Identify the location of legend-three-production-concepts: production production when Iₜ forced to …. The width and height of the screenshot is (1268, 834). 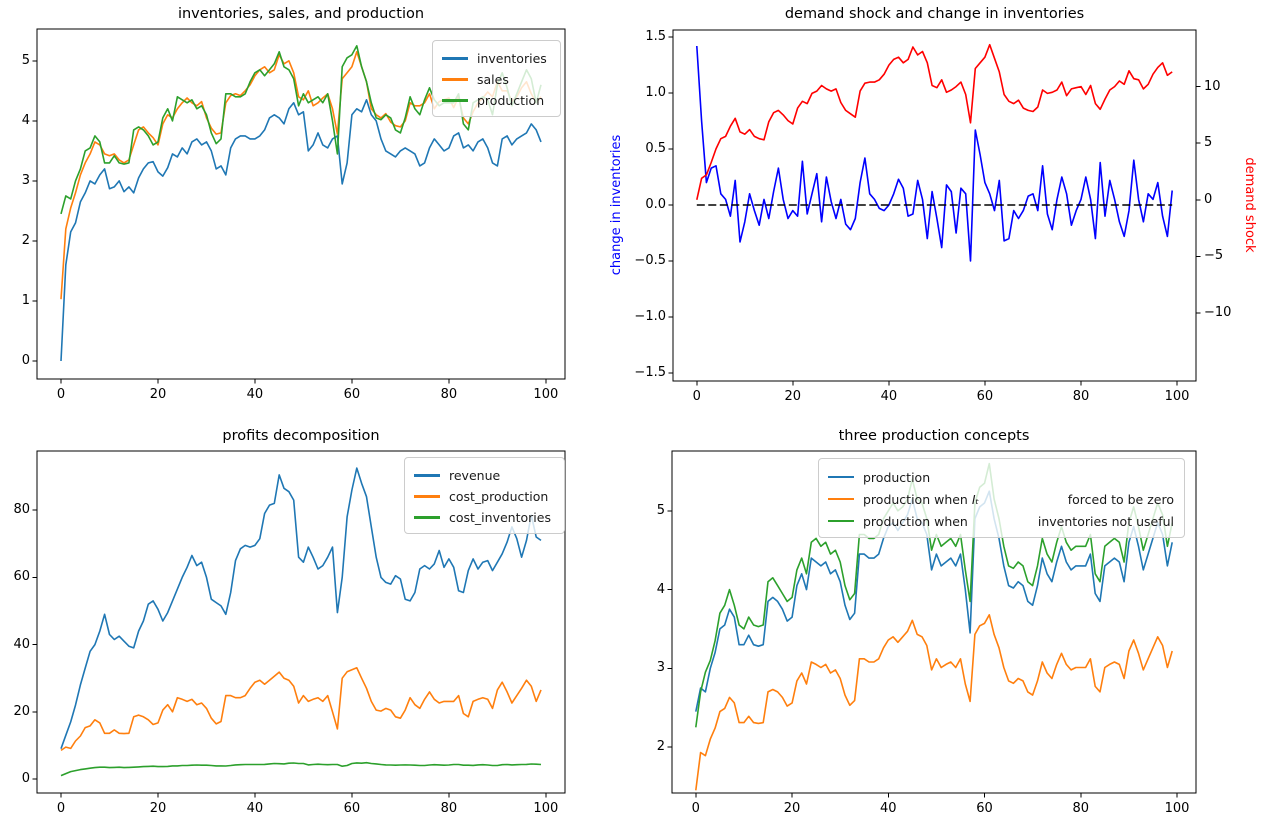
(1001, 498).